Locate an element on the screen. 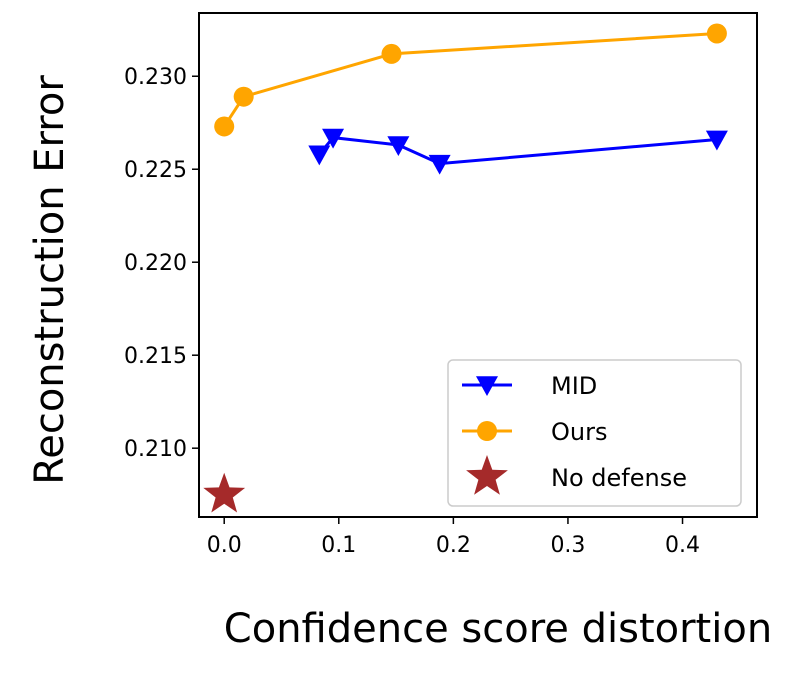 The height and width of the screenshot is (685, 786). legend-box is located at coordinates (594, 433).